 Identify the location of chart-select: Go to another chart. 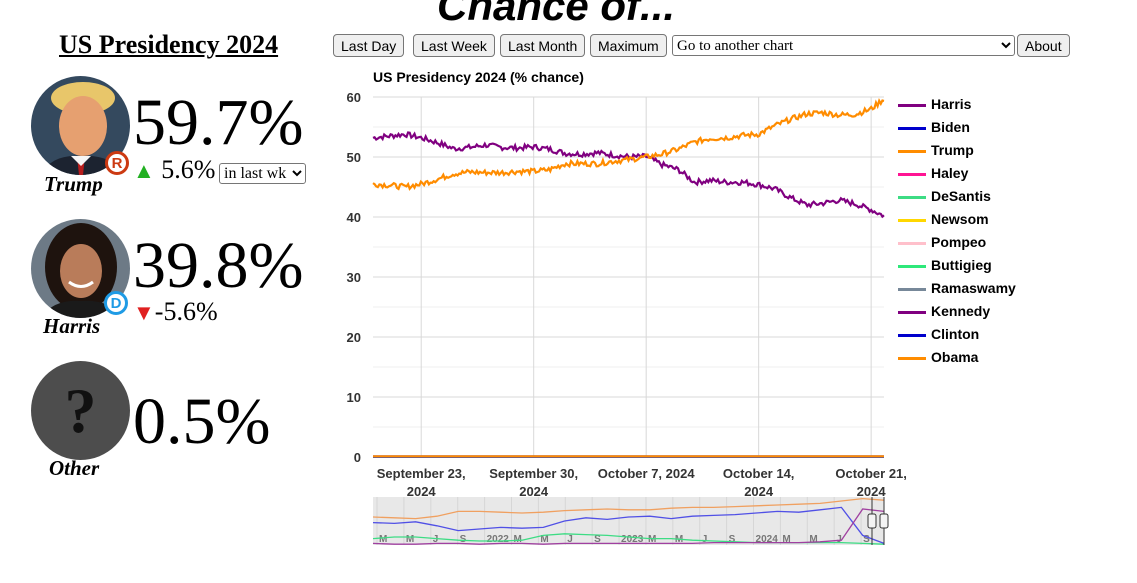
(843, 45).